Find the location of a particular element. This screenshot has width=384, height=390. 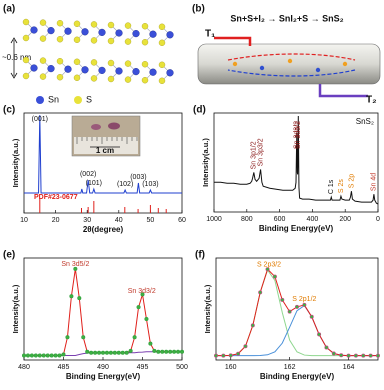

legend-label: Sn is located at coordinates (53, 99).